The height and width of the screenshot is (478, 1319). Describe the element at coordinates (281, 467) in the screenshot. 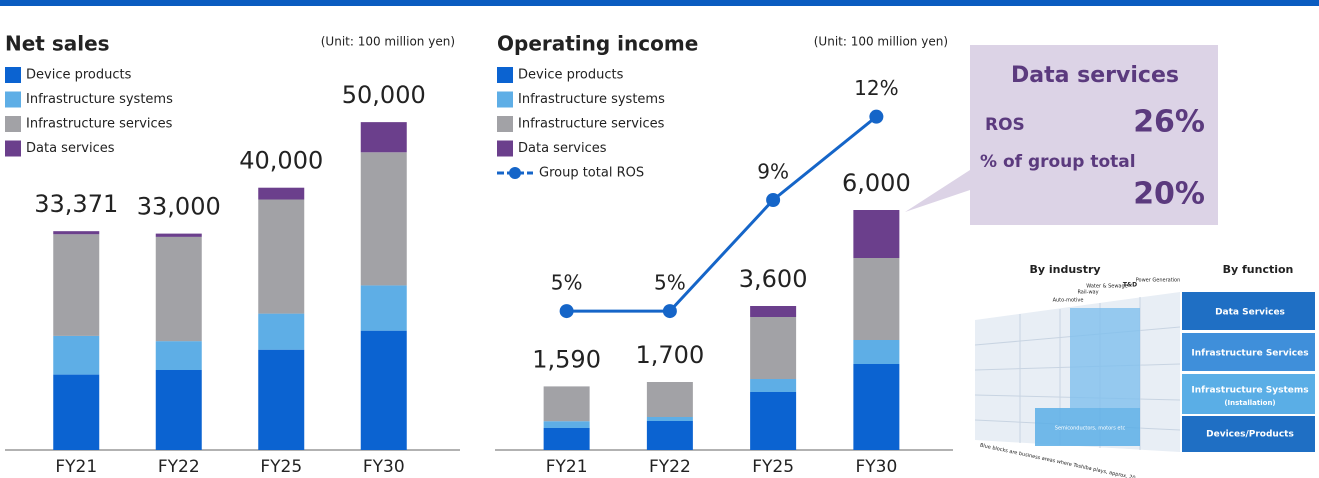

I see `x-tick-label: FY25` at that location.